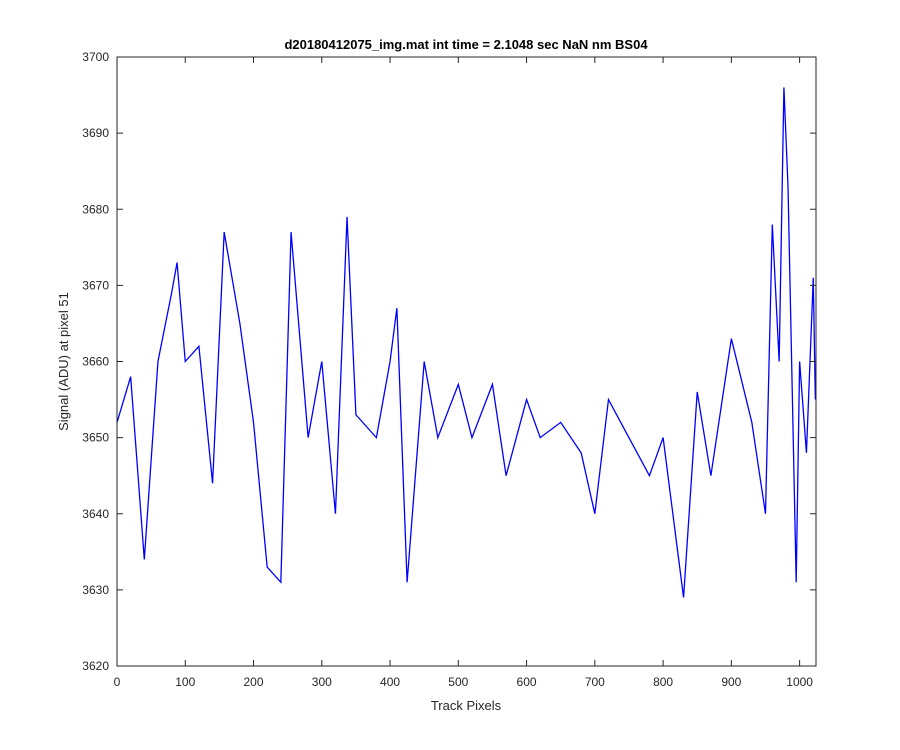 This screenshot has height=750, width=900. I want to click on x-tick-label: 100, so click(185, 682).